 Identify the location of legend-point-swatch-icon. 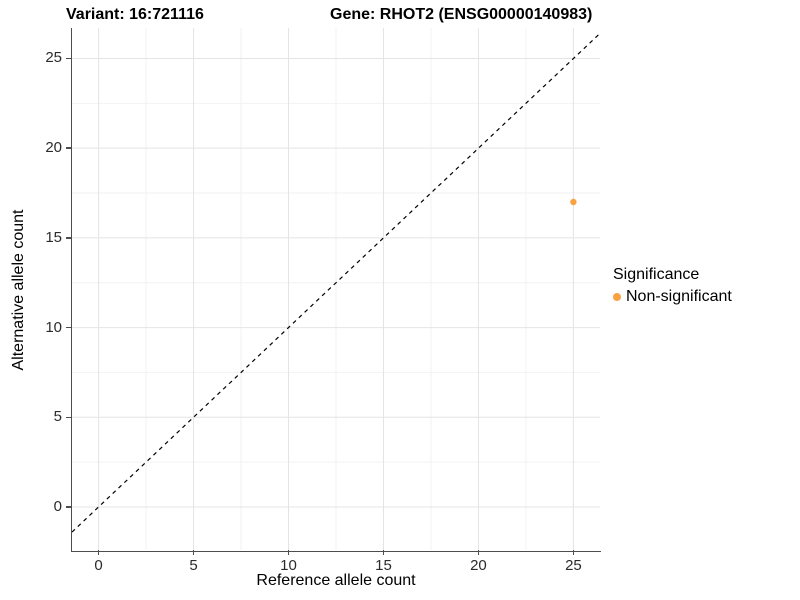
(617, 297).